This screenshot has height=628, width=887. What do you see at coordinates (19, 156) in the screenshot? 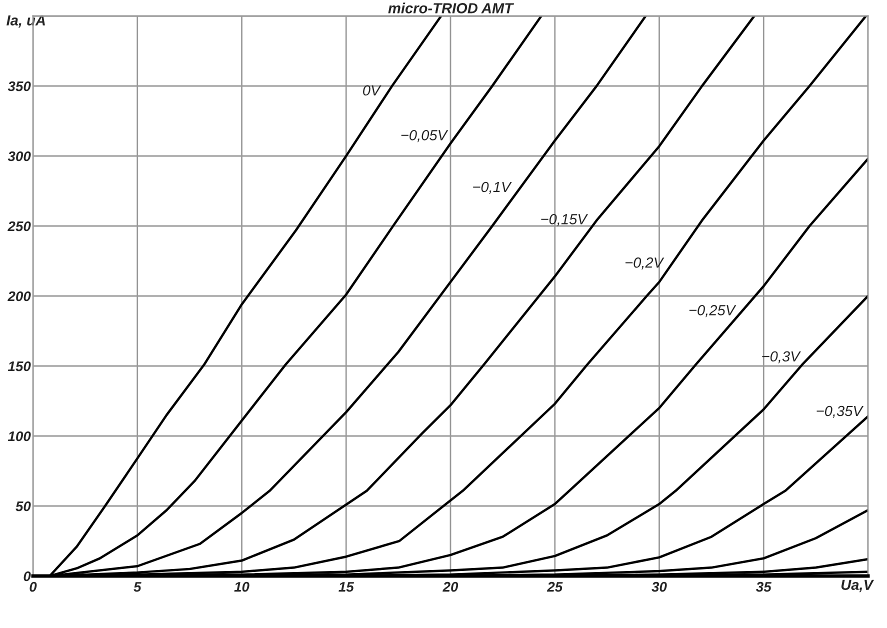
I see `y-tick-label: 300` at bounding box center [19, 156].